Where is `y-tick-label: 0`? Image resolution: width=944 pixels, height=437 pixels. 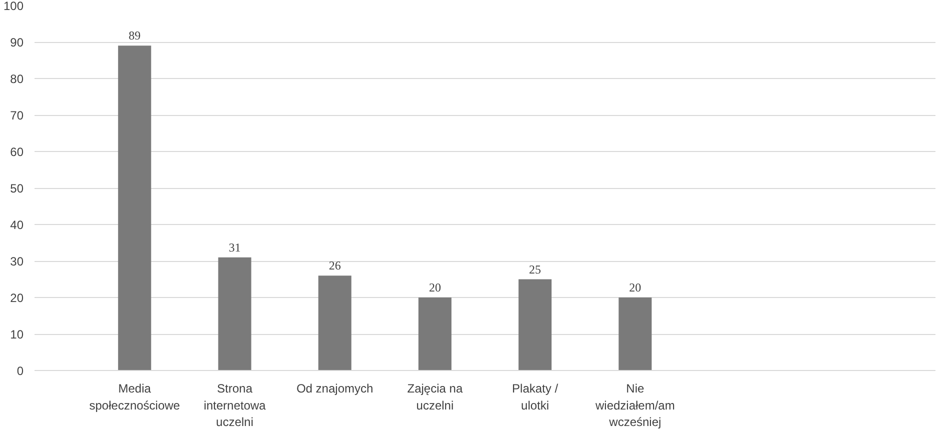 y-tick-label: 0 is located at coordinates (20, 371).